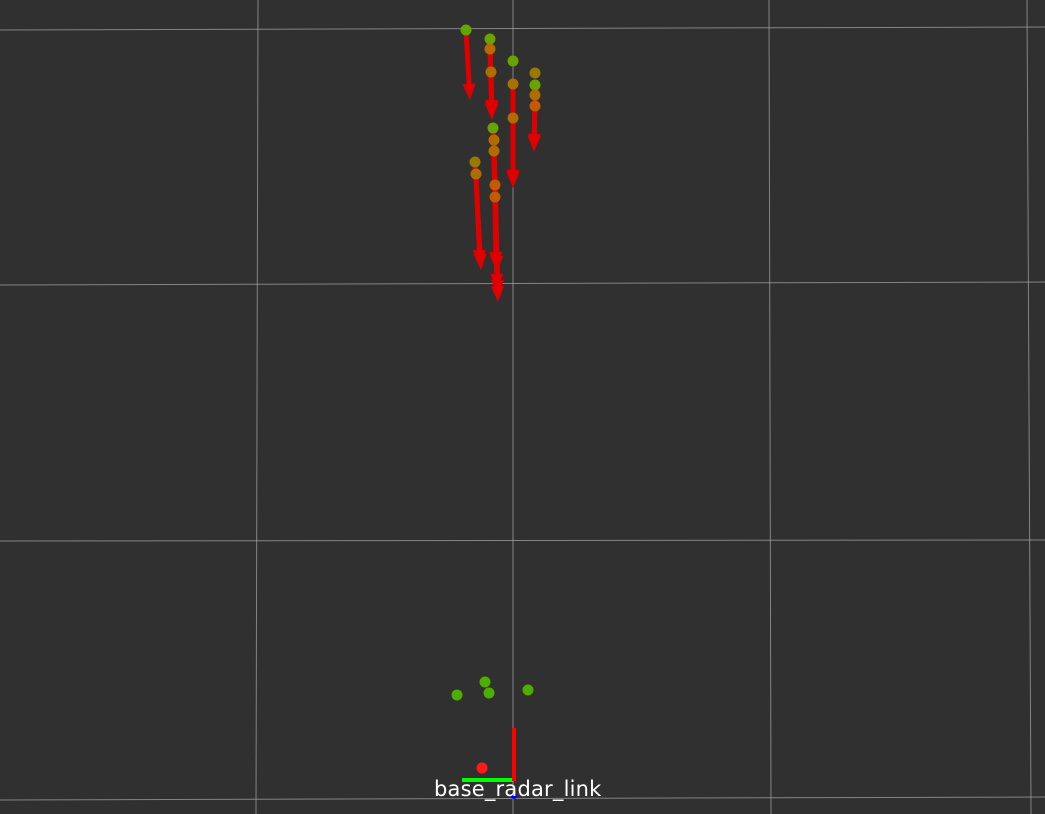 Image resolution: width=1045 pixels, height=814 pixels. What do you see at coordinates (489, 763) in the screenshot?
I see `frame-axes` at bounding box center [489, 763].